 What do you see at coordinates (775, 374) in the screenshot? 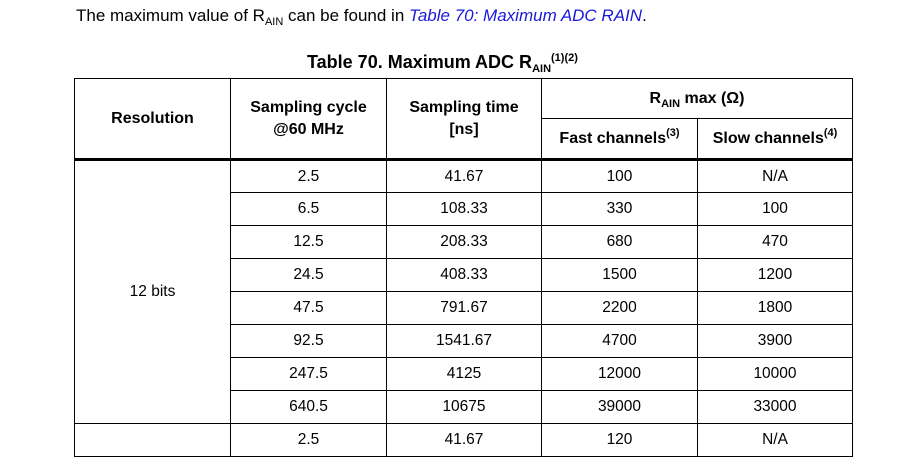
I see `slow-channel-cell: 10000` at bounding box center [775, 374].